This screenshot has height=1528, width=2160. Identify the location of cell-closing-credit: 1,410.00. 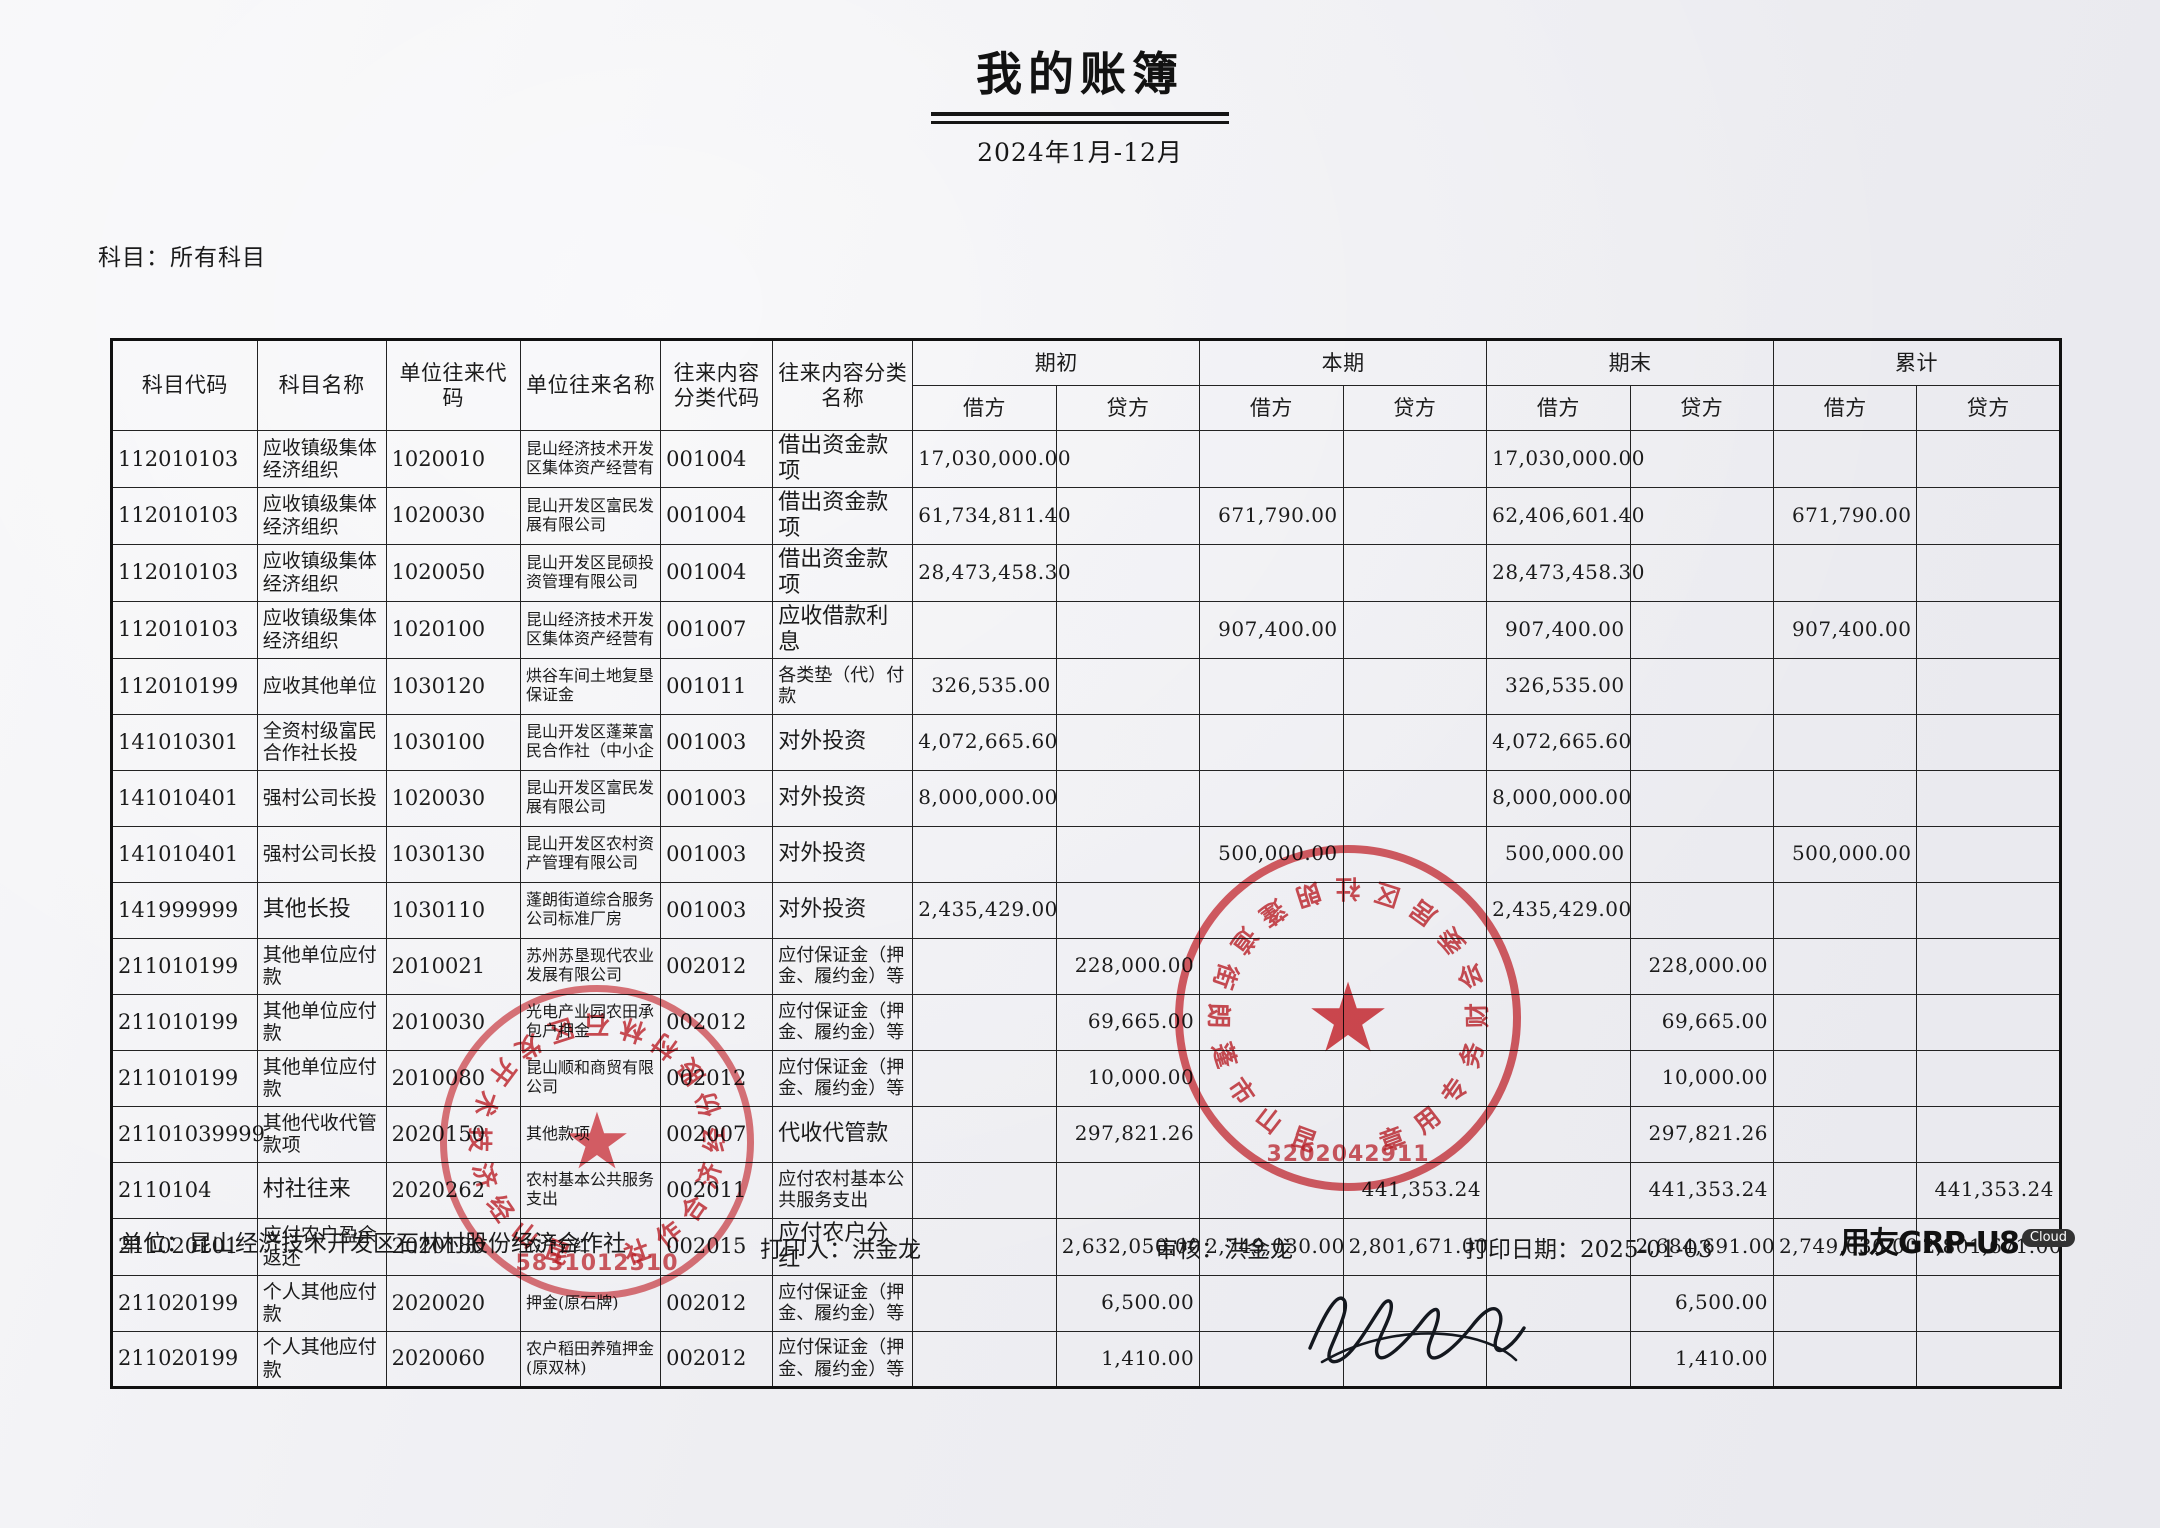
(1702, 1359).